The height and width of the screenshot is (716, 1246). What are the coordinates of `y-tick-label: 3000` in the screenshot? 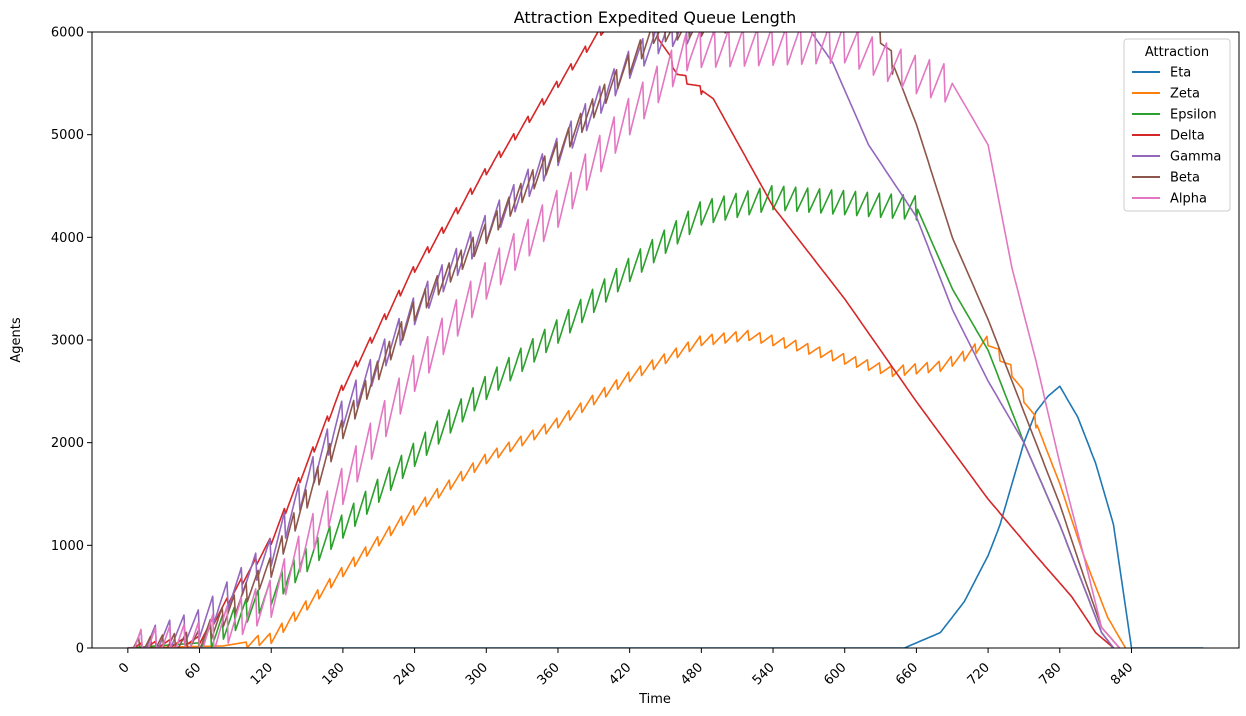 It's located at (67, 341).